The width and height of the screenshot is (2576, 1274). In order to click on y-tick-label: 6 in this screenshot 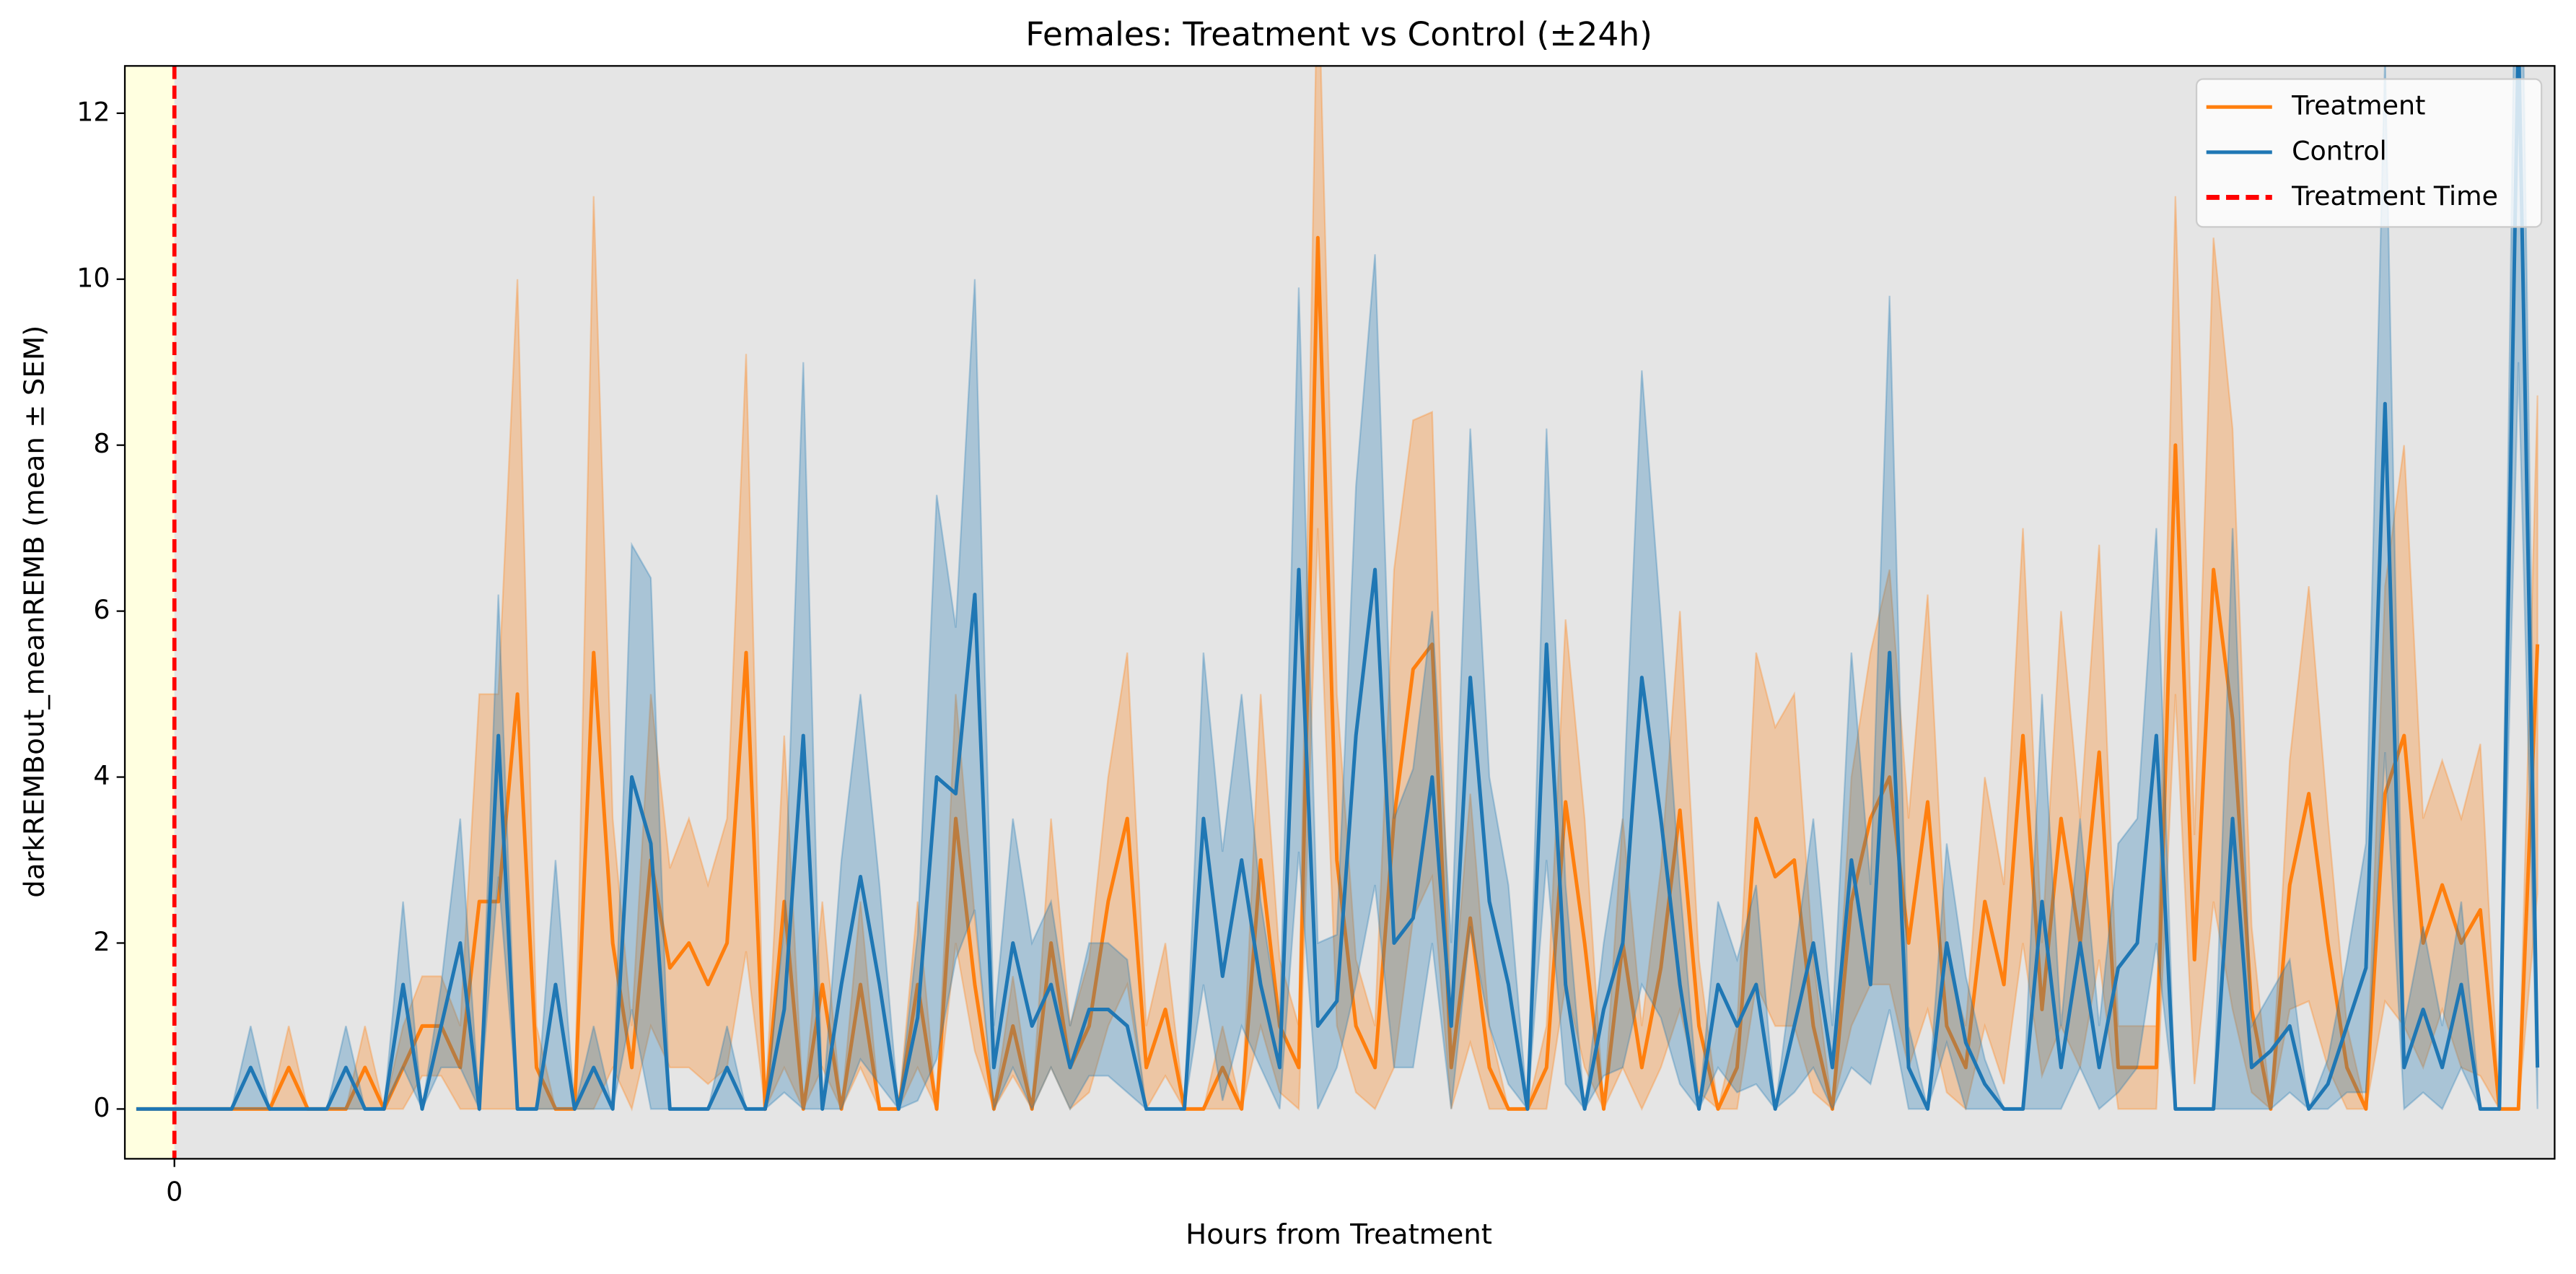, I will do `click(101, 609)`.